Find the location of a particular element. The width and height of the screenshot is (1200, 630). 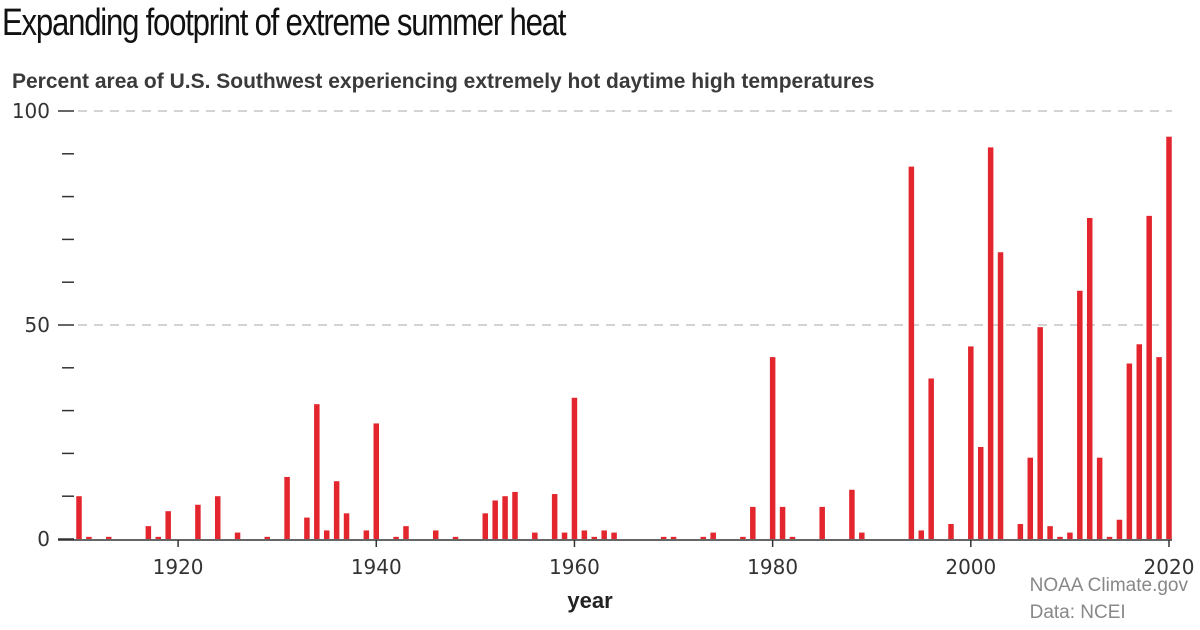

bar-1935 is located at coordinates (326, 534).